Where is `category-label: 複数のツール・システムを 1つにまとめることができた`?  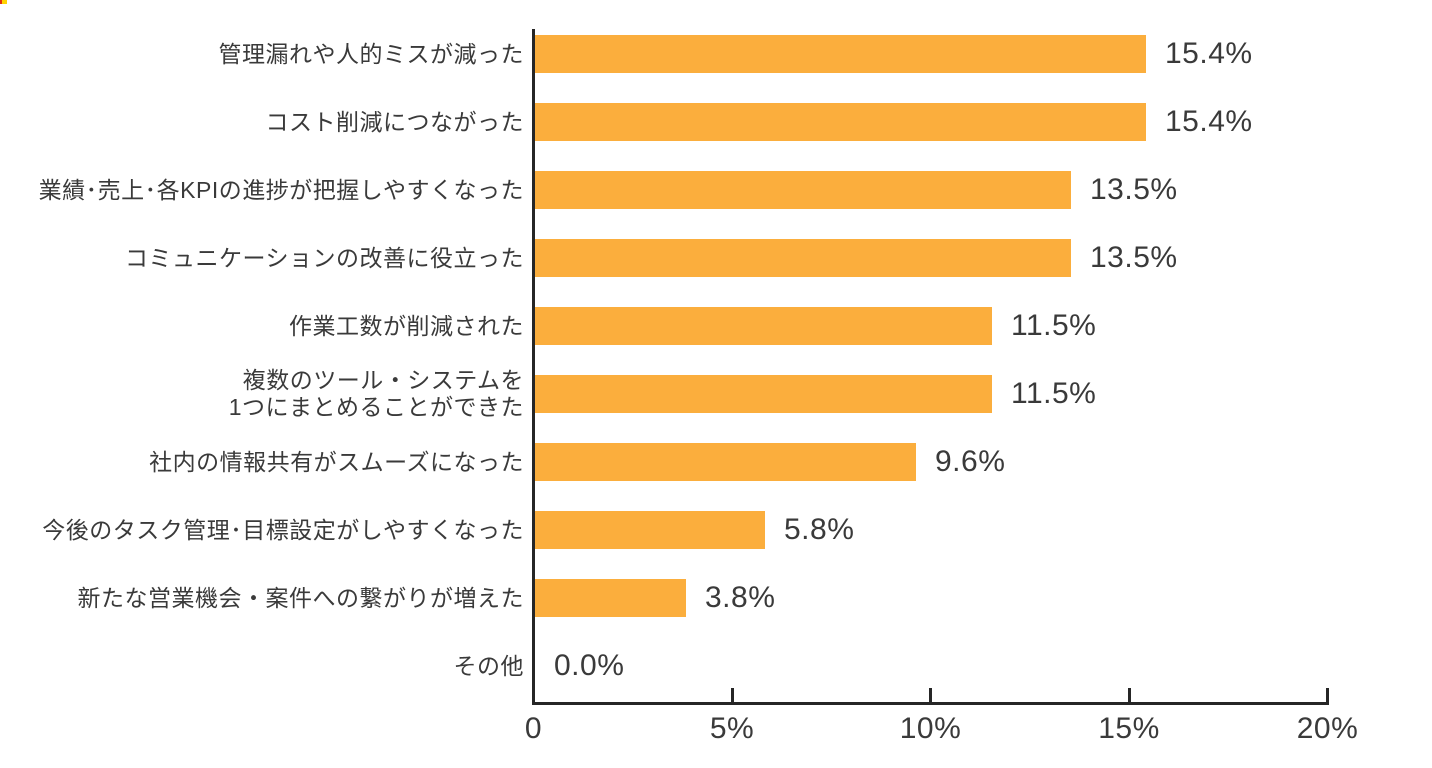
category-label: 複数のツール・システムを 1つにまとめることができた is located at coordinates (376, 393).